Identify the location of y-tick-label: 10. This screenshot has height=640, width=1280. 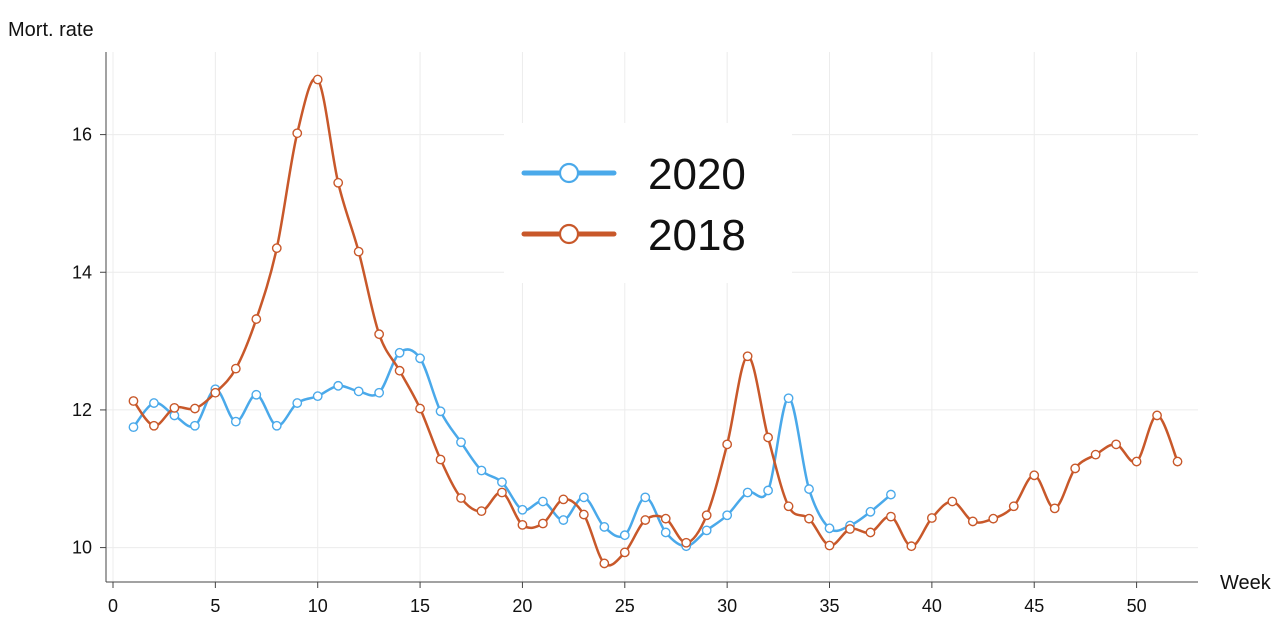
(82, 548).